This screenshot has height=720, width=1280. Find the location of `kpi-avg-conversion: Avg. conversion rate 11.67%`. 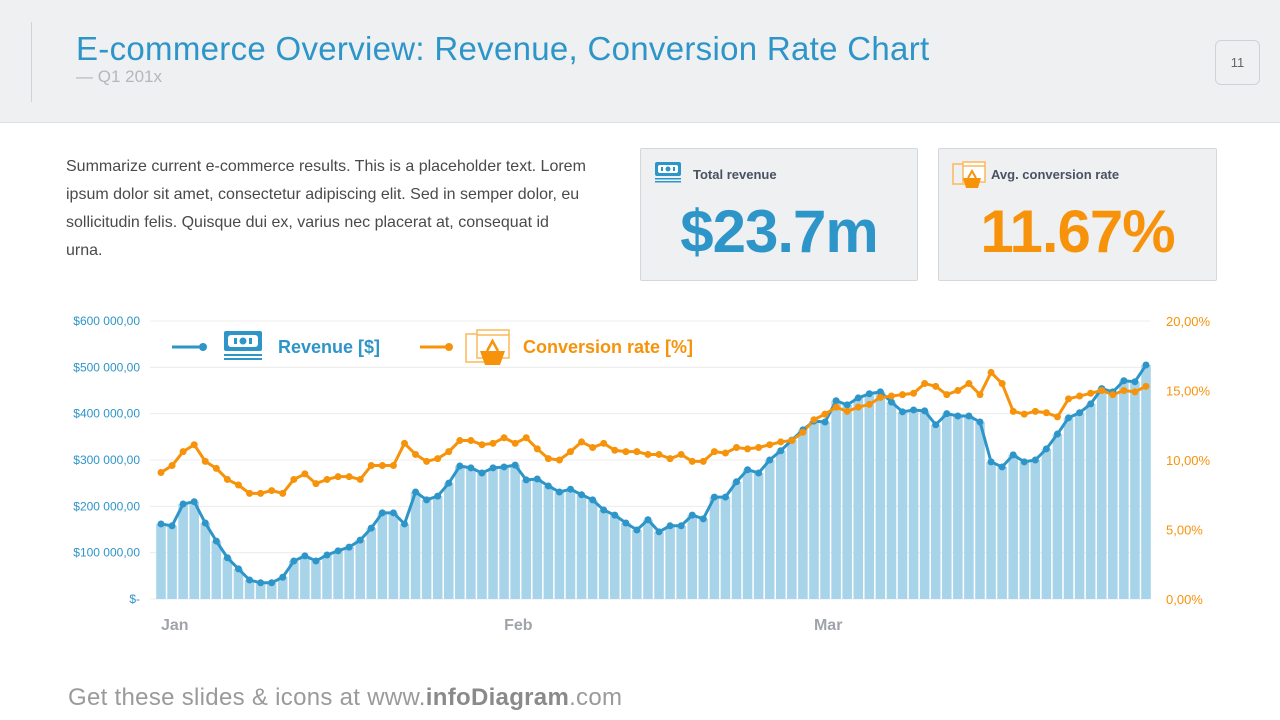

kpi-avg-conversion: Avg. conversion rate 11.67% is located at coordinates (1077, 214).